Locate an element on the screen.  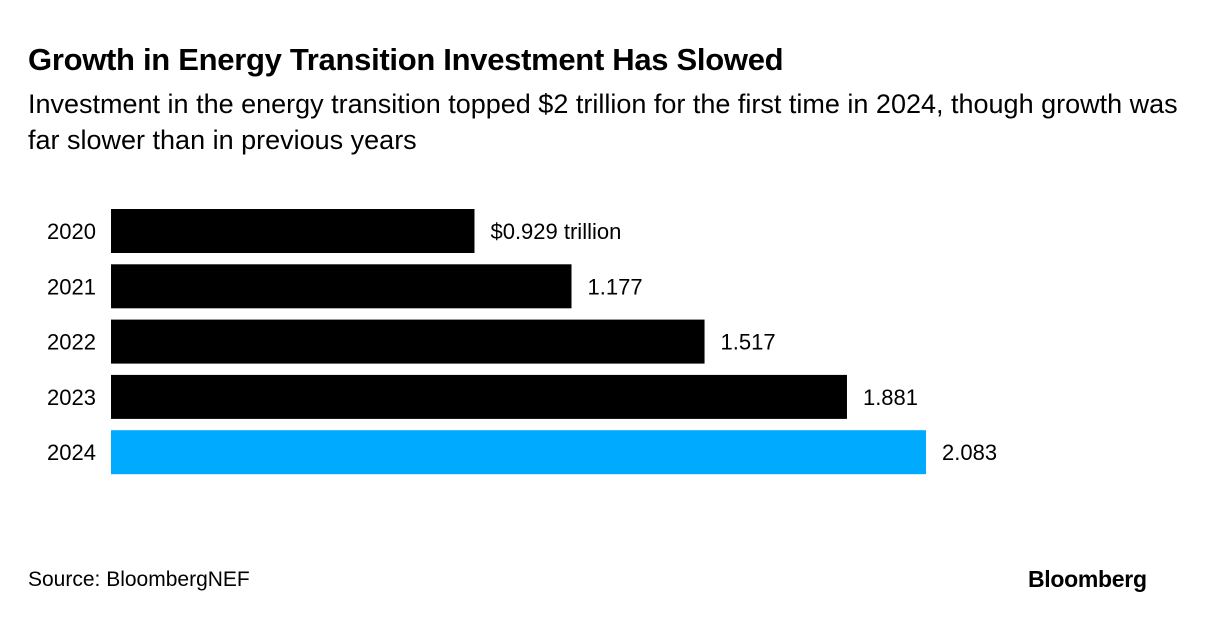
data-label: 1.517 is located at coordinates (748, 342).